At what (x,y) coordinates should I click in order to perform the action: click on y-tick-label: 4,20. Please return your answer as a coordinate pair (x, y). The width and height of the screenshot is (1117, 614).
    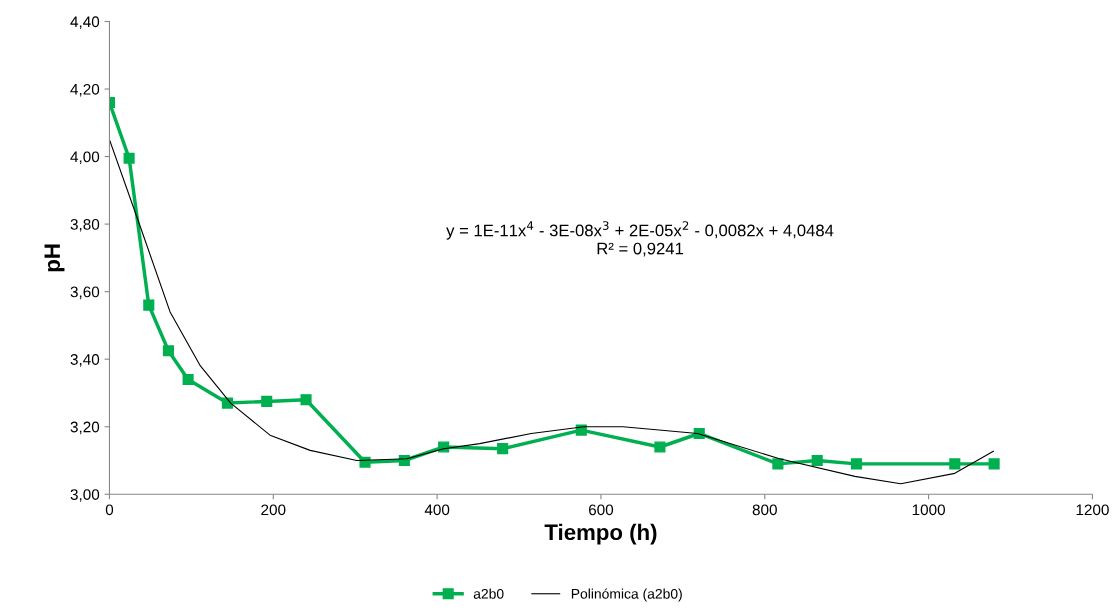
    Looking at the image, I should click on (85, 90).